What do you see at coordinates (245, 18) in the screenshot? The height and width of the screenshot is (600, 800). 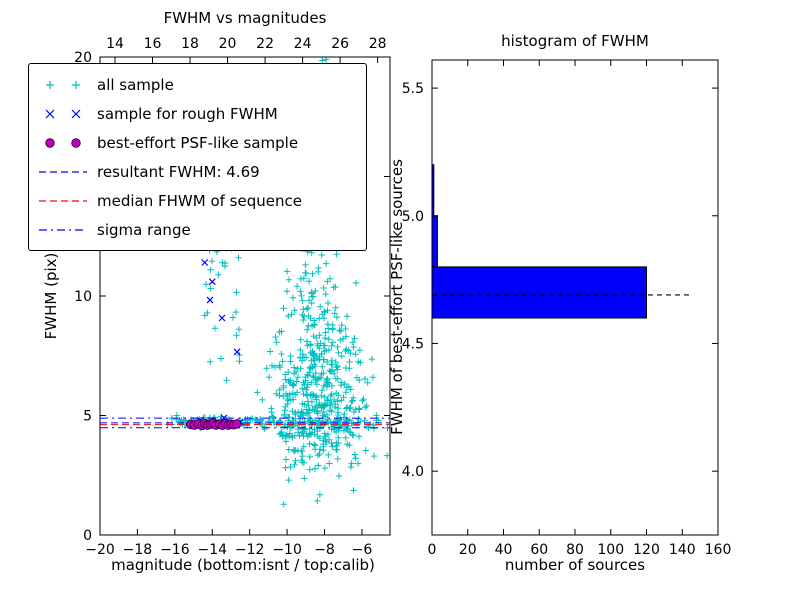 I see `left-plot-title: FWHM vs magnitudes` at bounding box center [245, 18].